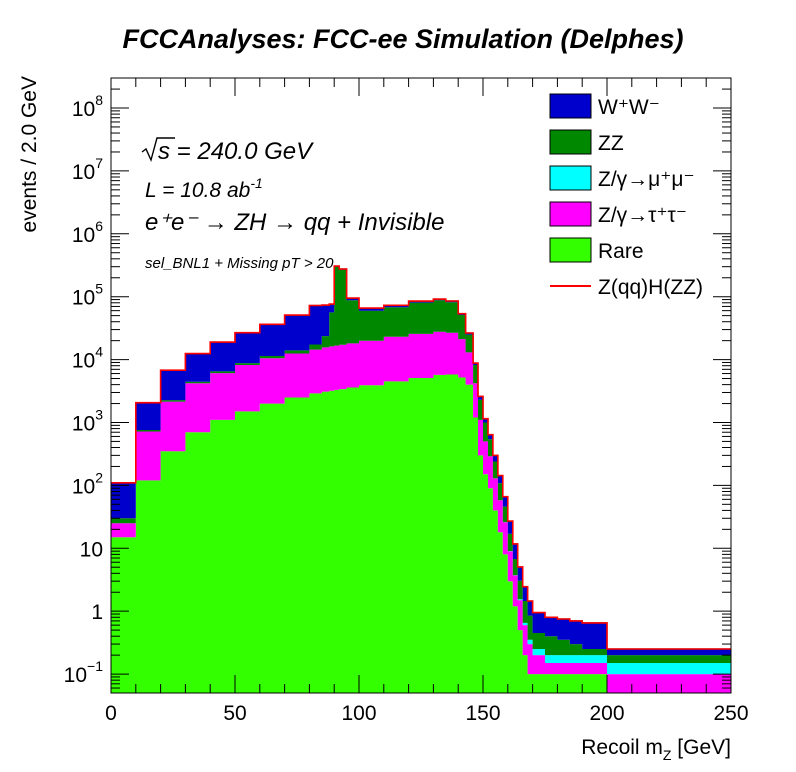  What do you see at coordinates (234, 713) in the screenshot?
I see `x-tick-label: 50` at bounding box center [234, 713].